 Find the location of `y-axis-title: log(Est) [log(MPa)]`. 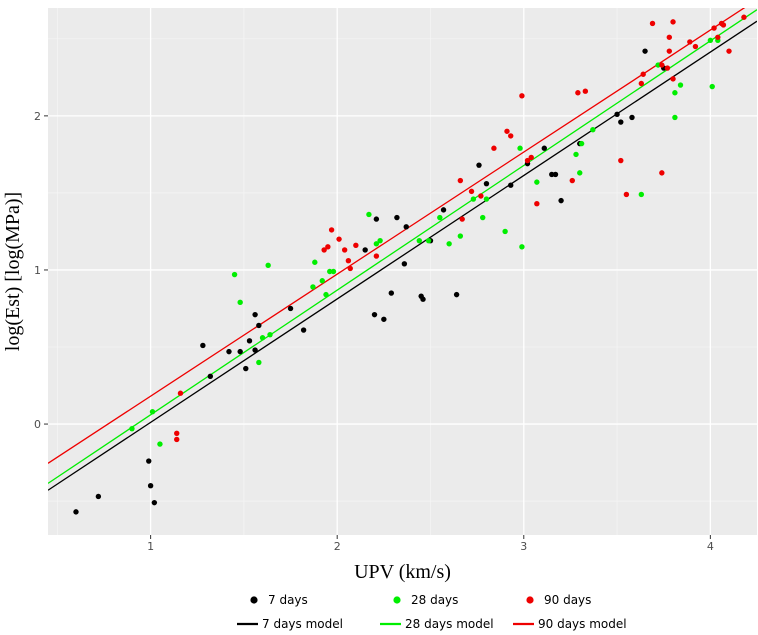

y-axis-title: log(Est) [log(MPa)] is located at coordinates (13, 271).